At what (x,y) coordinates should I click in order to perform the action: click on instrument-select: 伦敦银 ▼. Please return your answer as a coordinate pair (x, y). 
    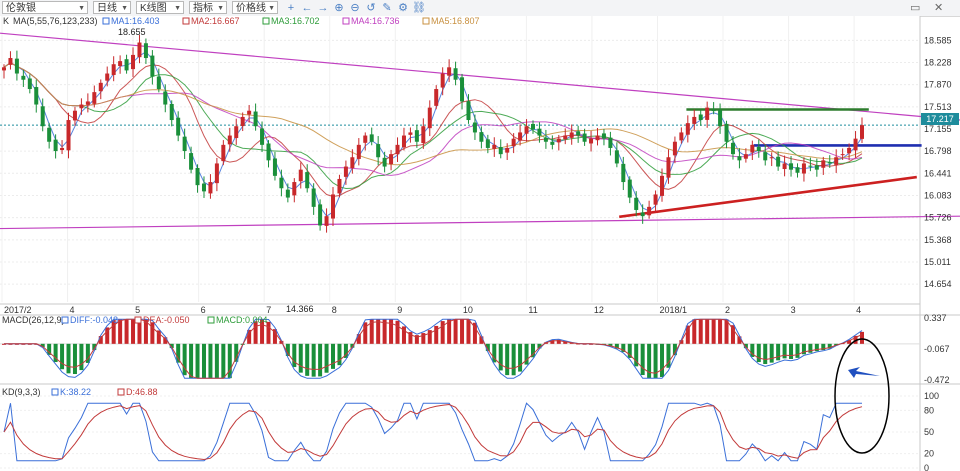
    Looking at the image, I should click on (45, 7).